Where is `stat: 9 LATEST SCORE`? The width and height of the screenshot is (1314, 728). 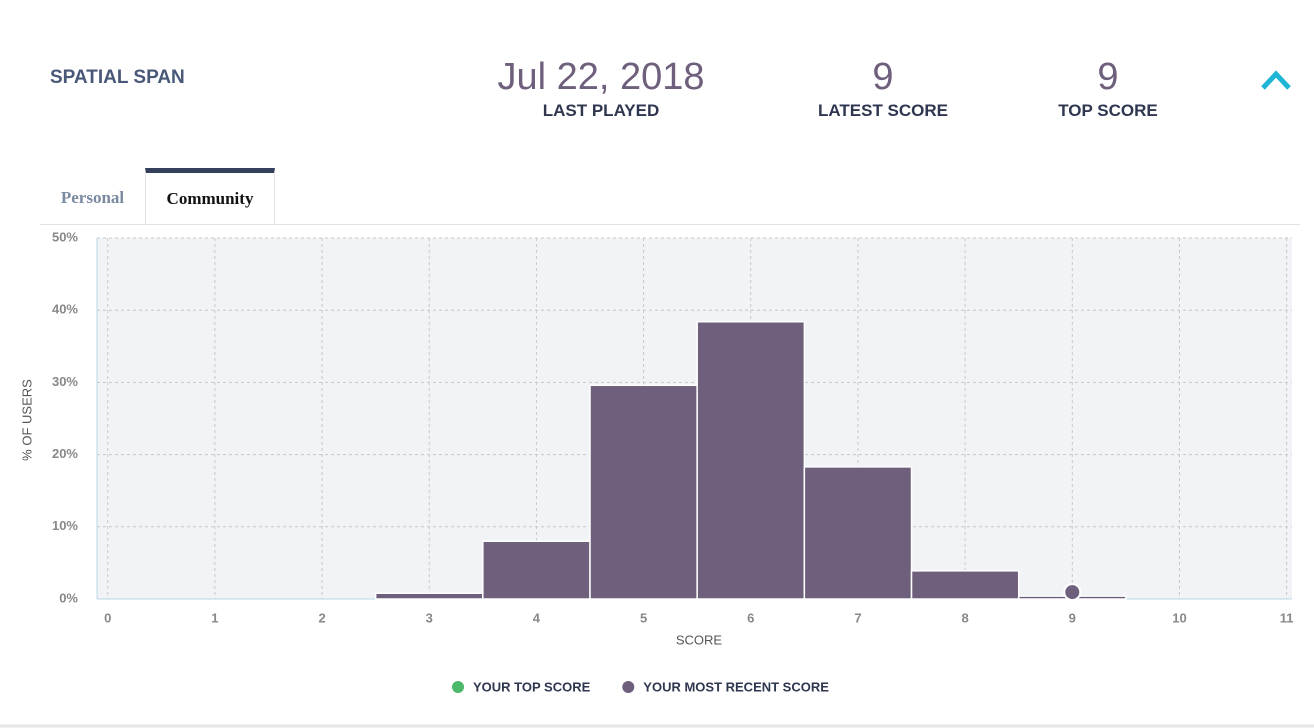 stat: 9 LATEST SCORE is located at coordinates (883, 88).